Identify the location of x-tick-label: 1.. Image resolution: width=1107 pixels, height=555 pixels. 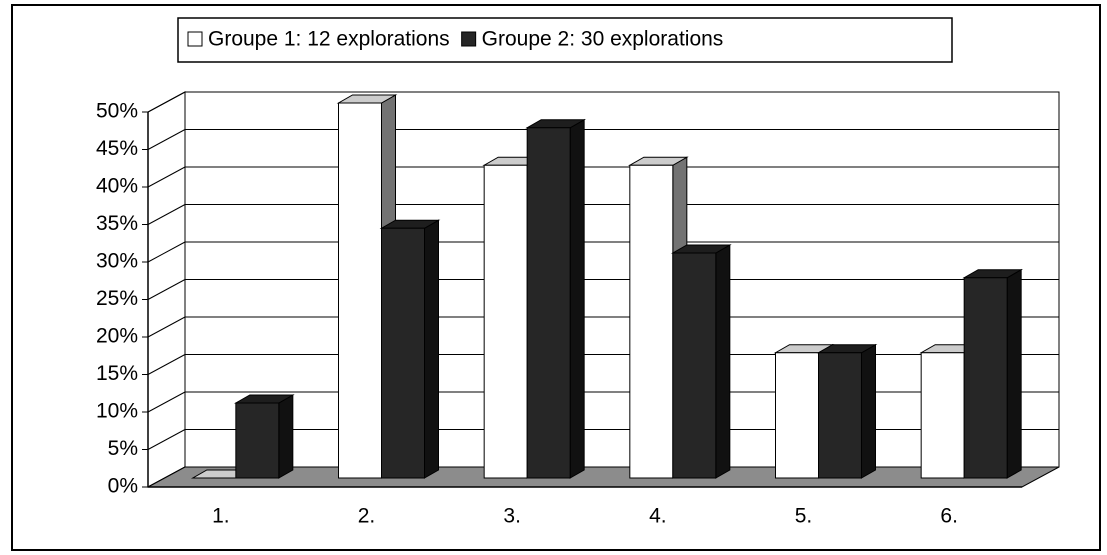
(221, 516).